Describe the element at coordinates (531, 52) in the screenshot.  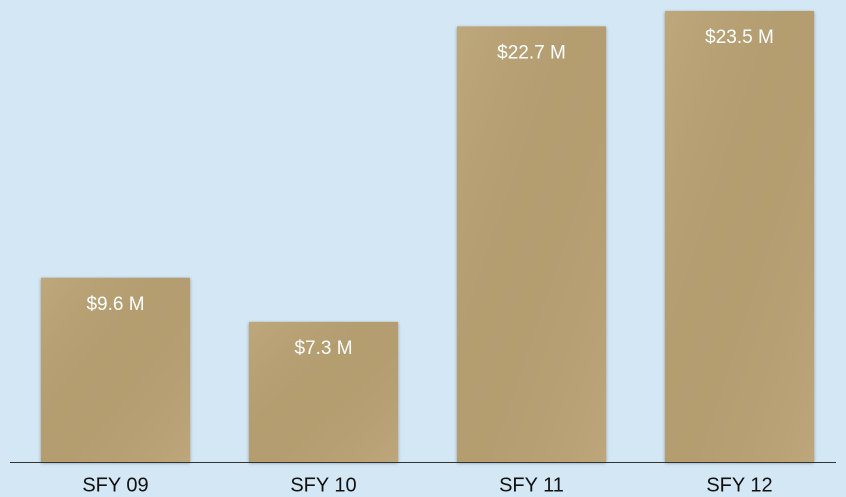
I see `value-label: $22.7 M` at that location.